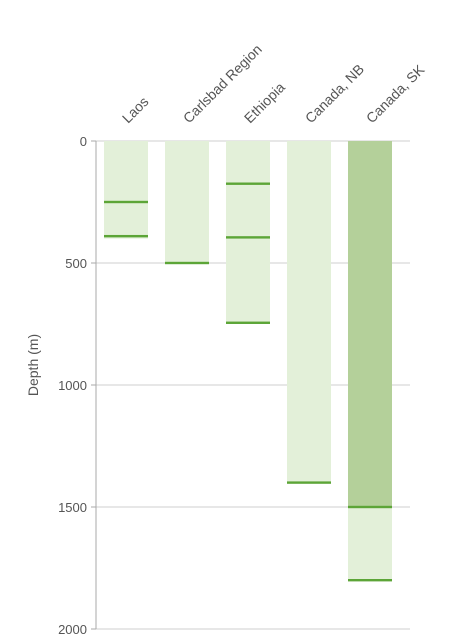 Image resolution: width=450 pixels, height=640 pixels. I want to click on y-tick-label: 500, so click(76, 263).